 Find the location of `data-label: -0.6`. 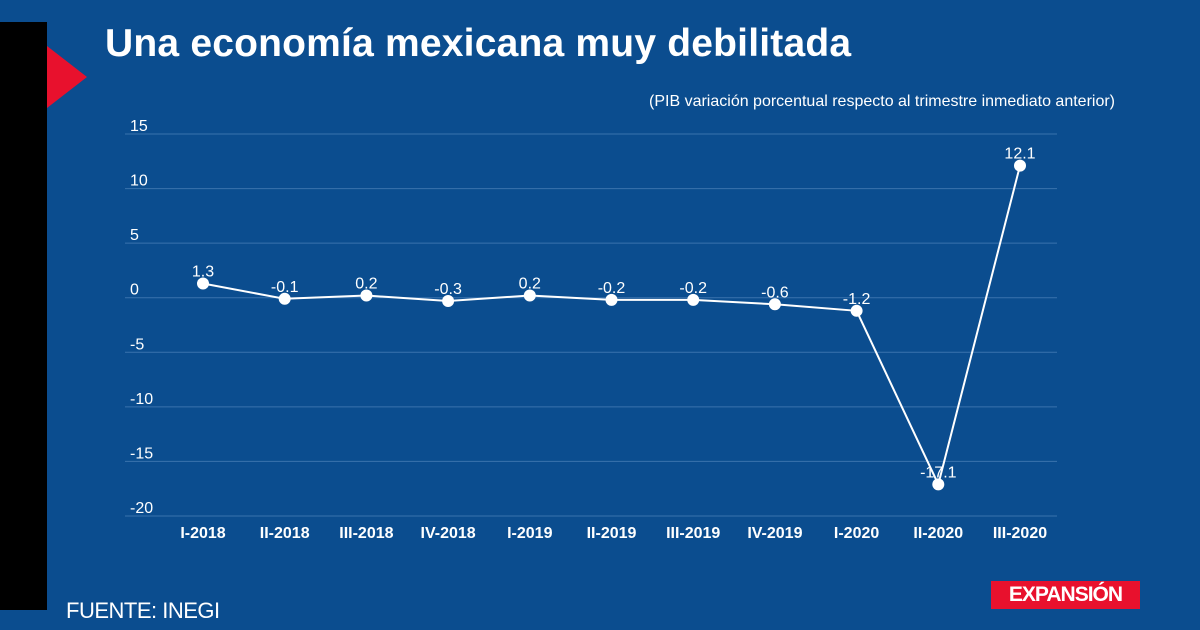

data-label: -0.6 is located at coordinates (775, 292).